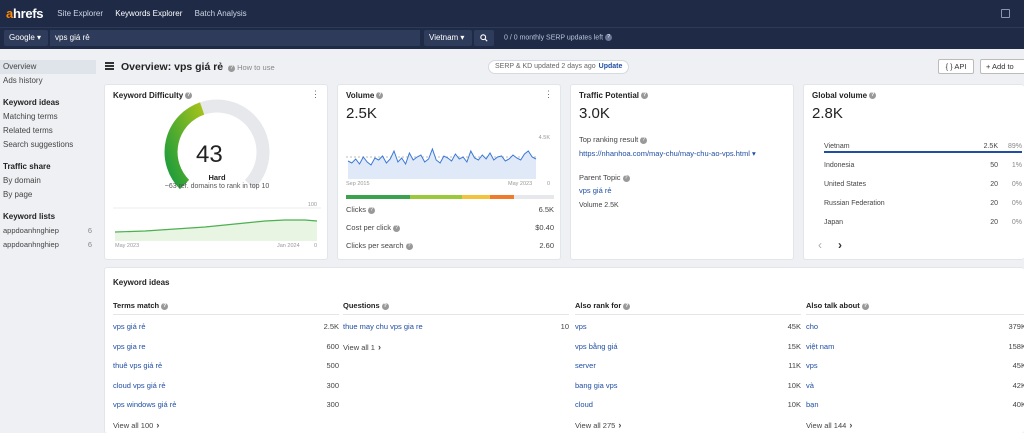 Image resolution: width=1024 pixels, height=433 pixels. I want to click on view-all-link: View all 100 ›, so click(136, 424).